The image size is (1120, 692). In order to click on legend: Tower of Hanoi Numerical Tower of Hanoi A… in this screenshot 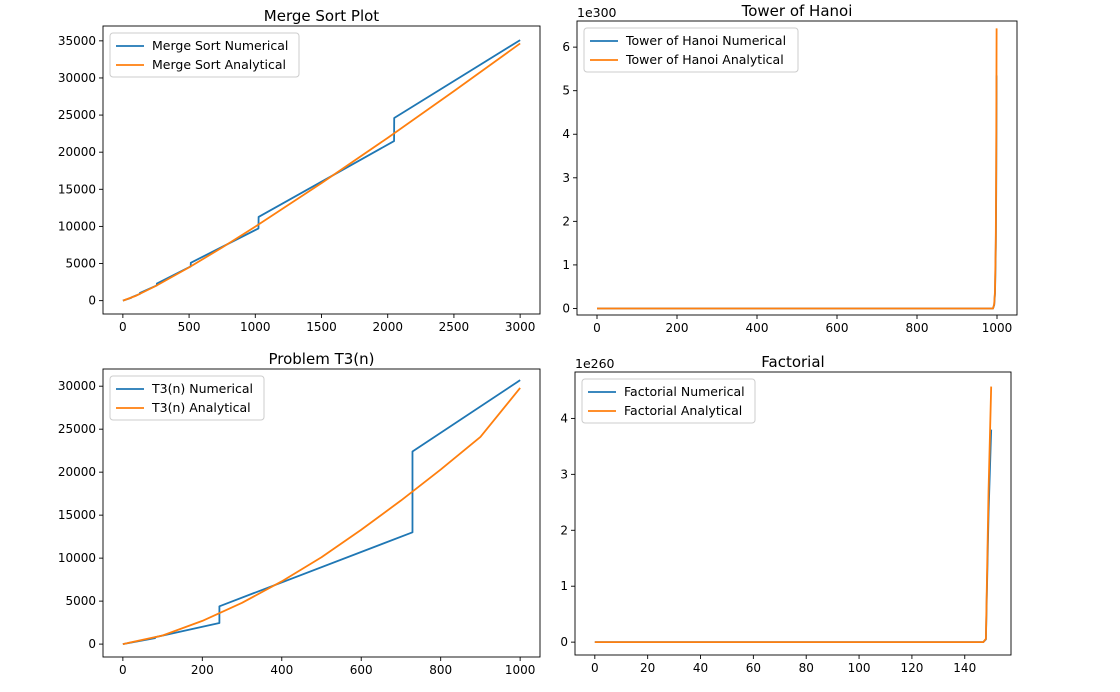, I will do `click(691, 50)`.